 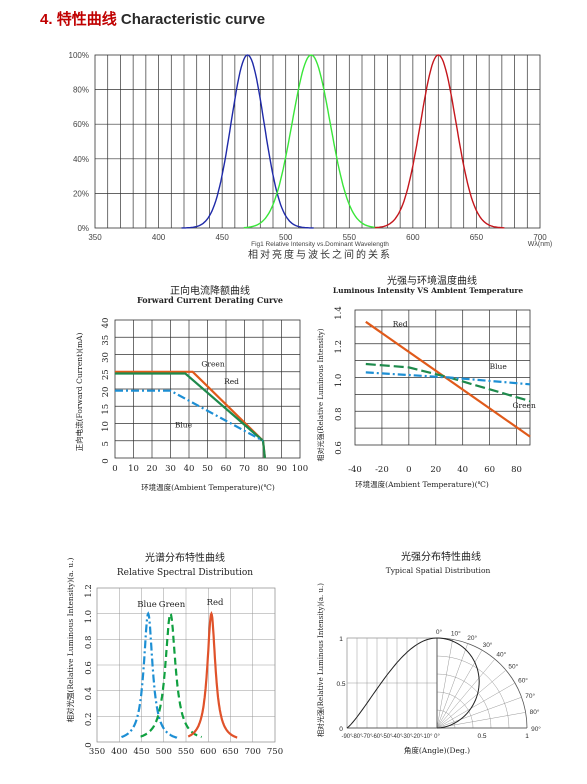 I want to click on temp-y-tick: 1.4, so click(x=339, y=313).